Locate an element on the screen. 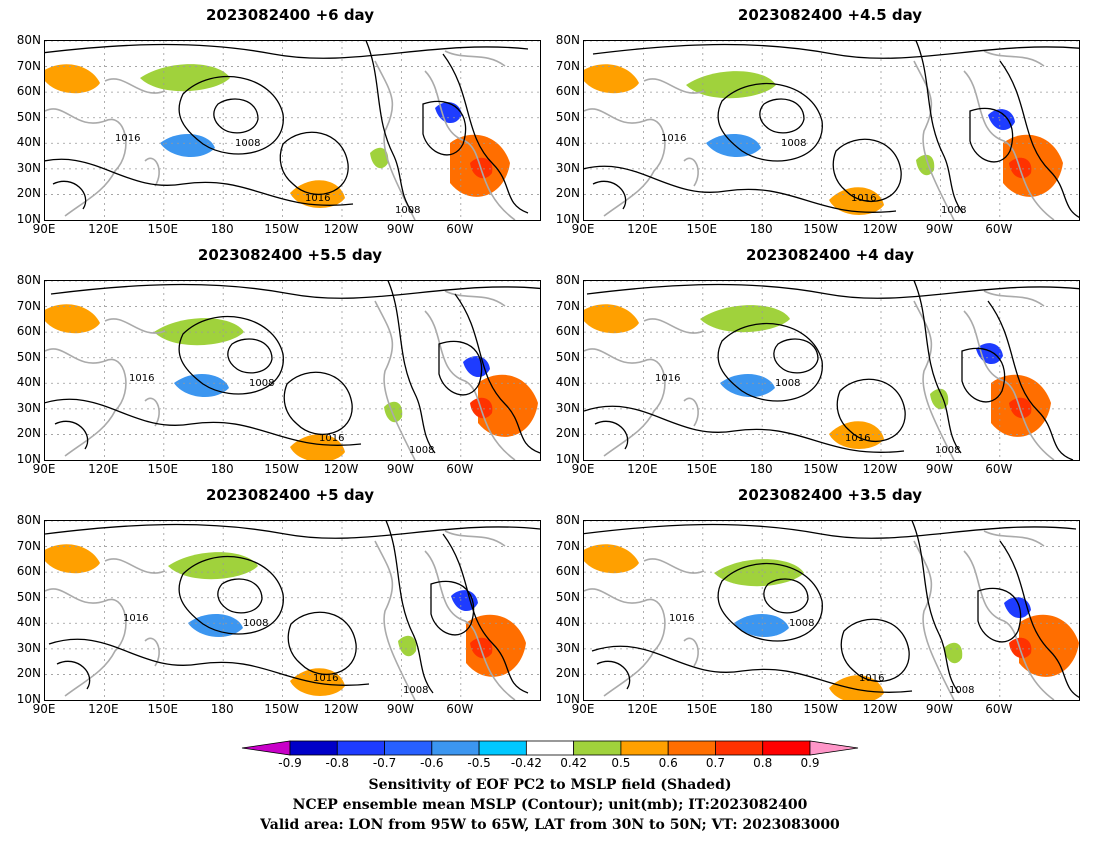 The height and width of the screenshot is (850, 1100). lon-tick-label: 60W is located at coordinates (999, 229).